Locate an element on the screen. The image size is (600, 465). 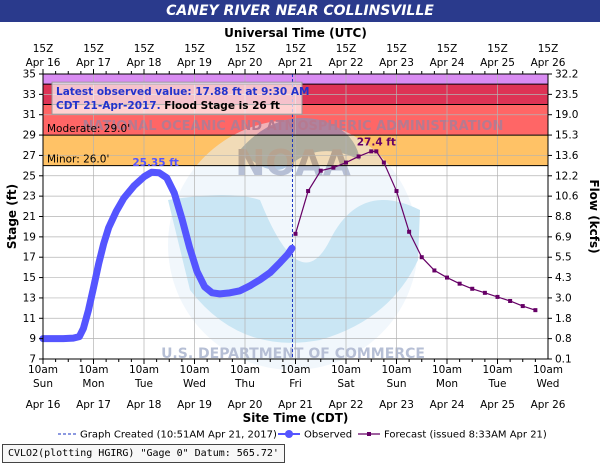
top-tick-date: Apr 18 is located at coordinates (144, 63).